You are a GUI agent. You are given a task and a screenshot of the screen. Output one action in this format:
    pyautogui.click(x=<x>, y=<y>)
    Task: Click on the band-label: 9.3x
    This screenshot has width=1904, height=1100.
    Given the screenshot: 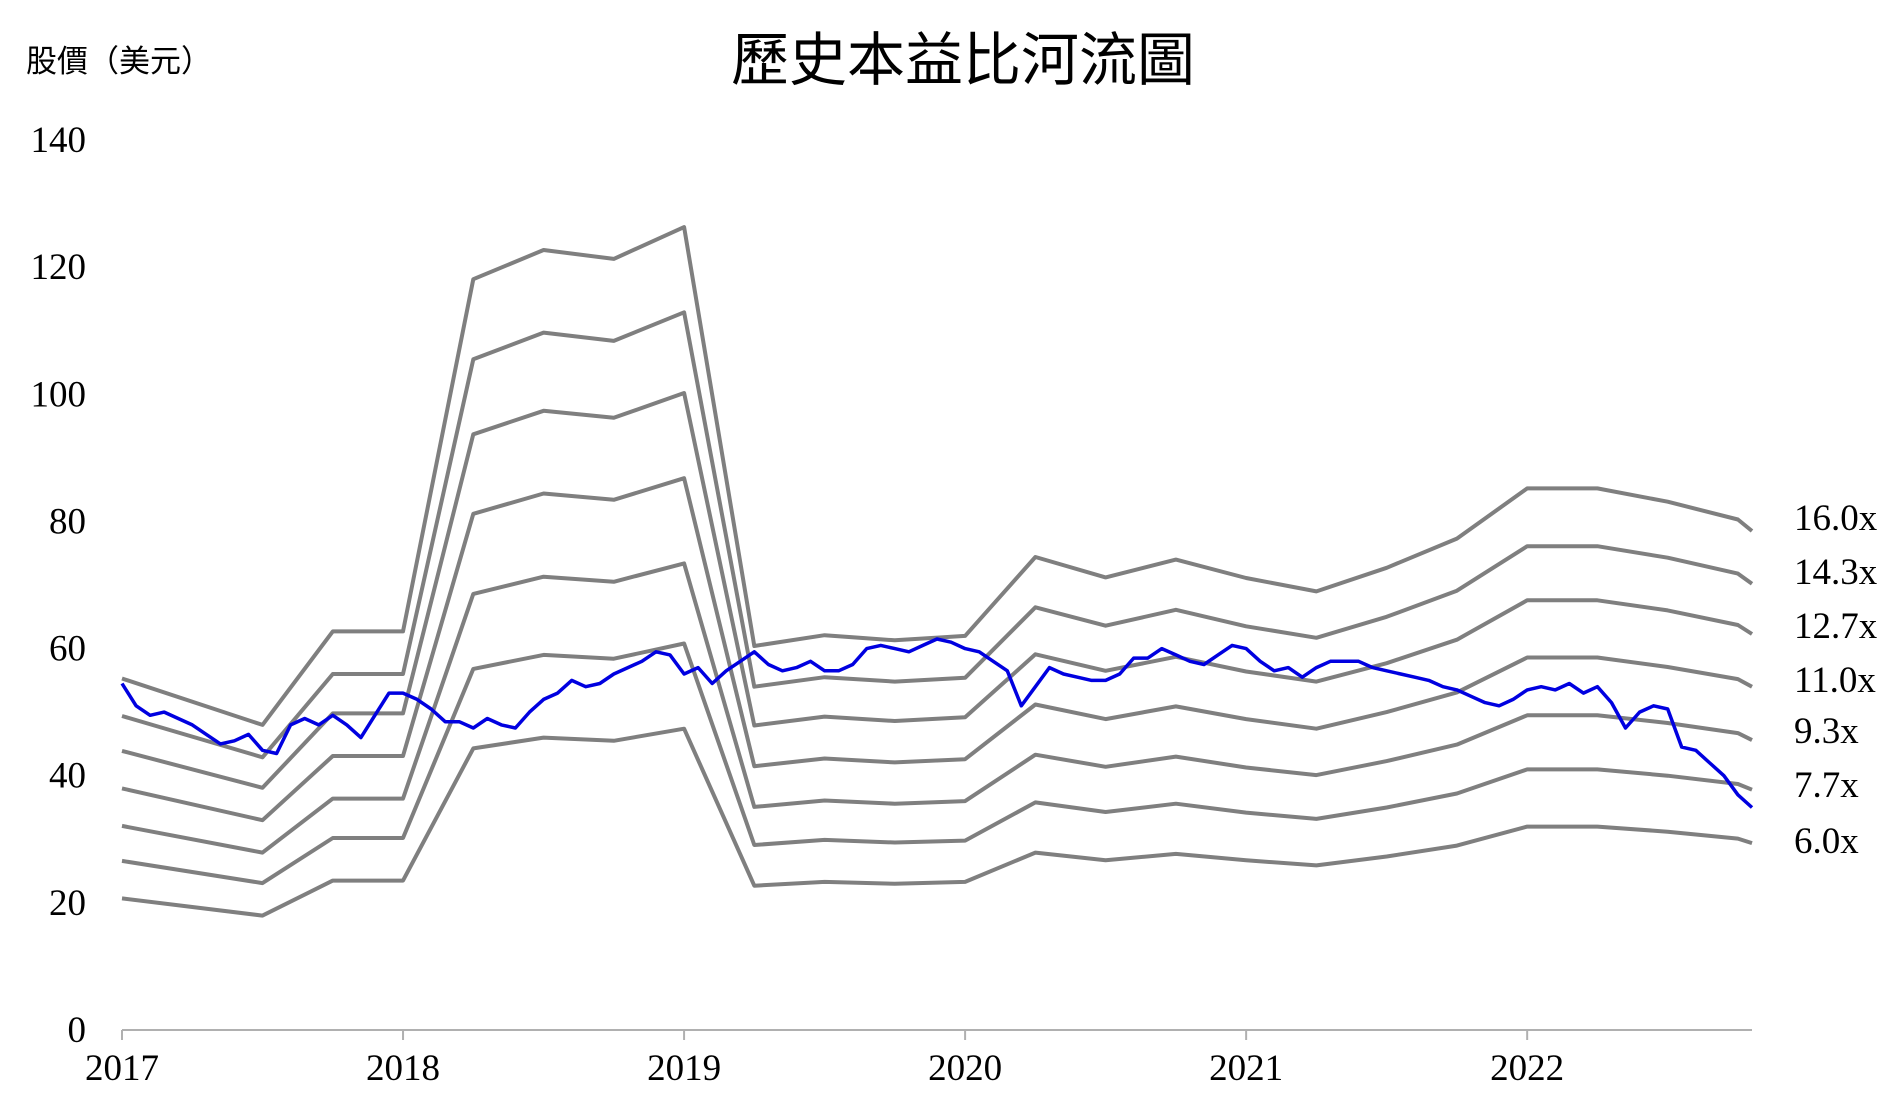 What is the action you would take?
    pyautogui.click(x=1826, y=731)
    